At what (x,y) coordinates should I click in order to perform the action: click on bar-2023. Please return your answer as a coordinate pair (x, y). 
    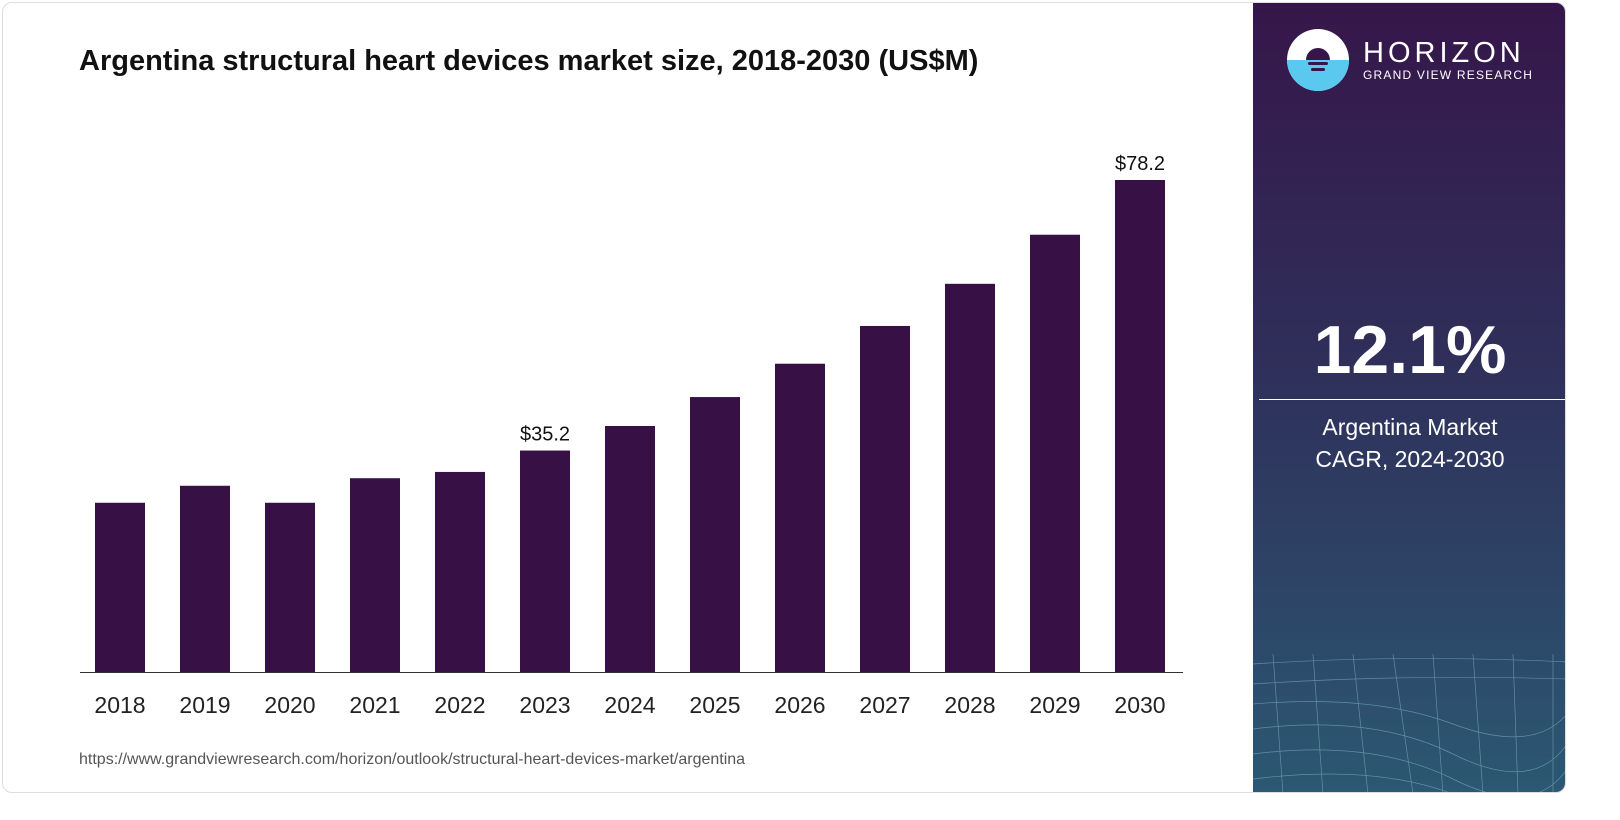
    Looking at the image, I should click on (545, 561).